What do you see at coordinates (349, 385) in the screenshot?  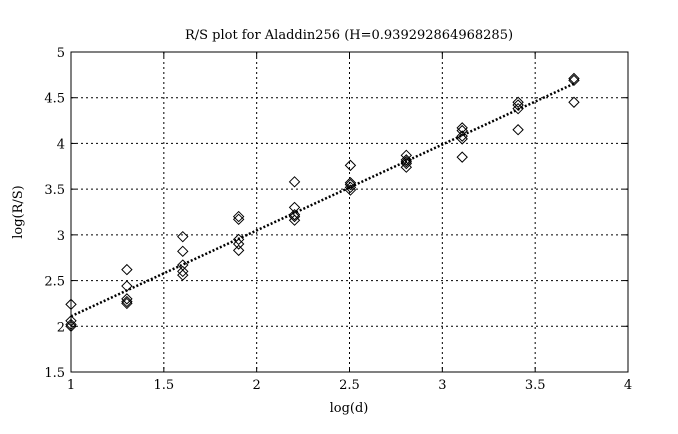 I see `x-tick-label: 2.5` at bounding box center [349, 385].